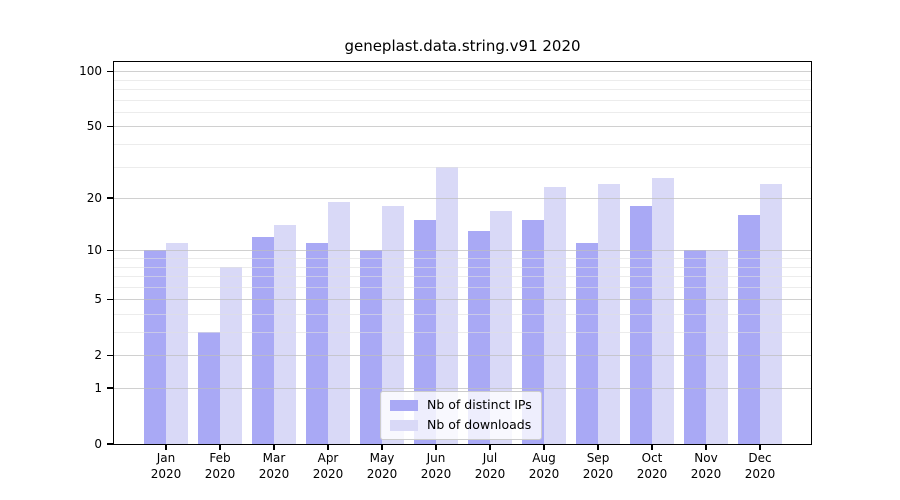 The height and width of the screenshot is (500, 900). What do you see at coordinates (587, 343) in the screenshot?
I see `bar-nb-of-distinct-ips-sep-2020` at bounding box center [587, 343].